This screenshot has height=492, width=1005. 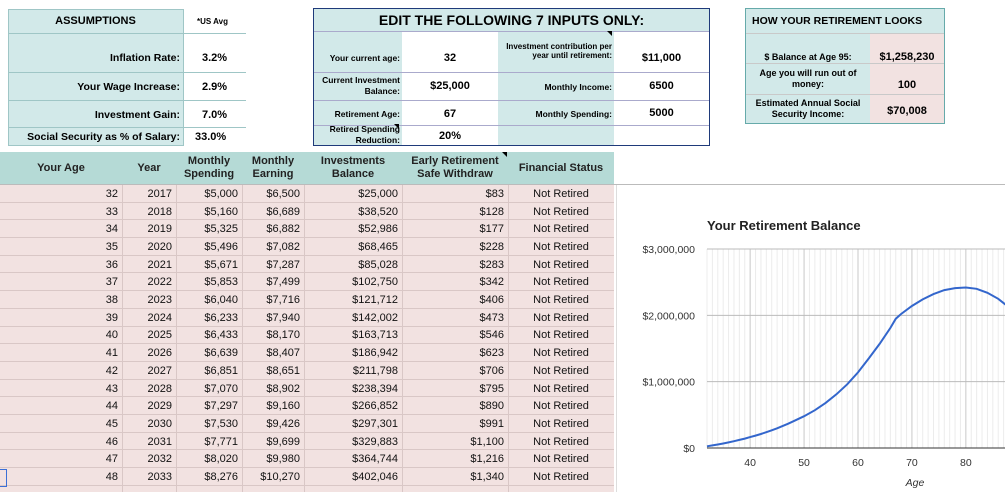 What do you see at coordinates (375, 317) in the screenshot?
I see `table-cell: $142,002` at bounding box center [375, 317].